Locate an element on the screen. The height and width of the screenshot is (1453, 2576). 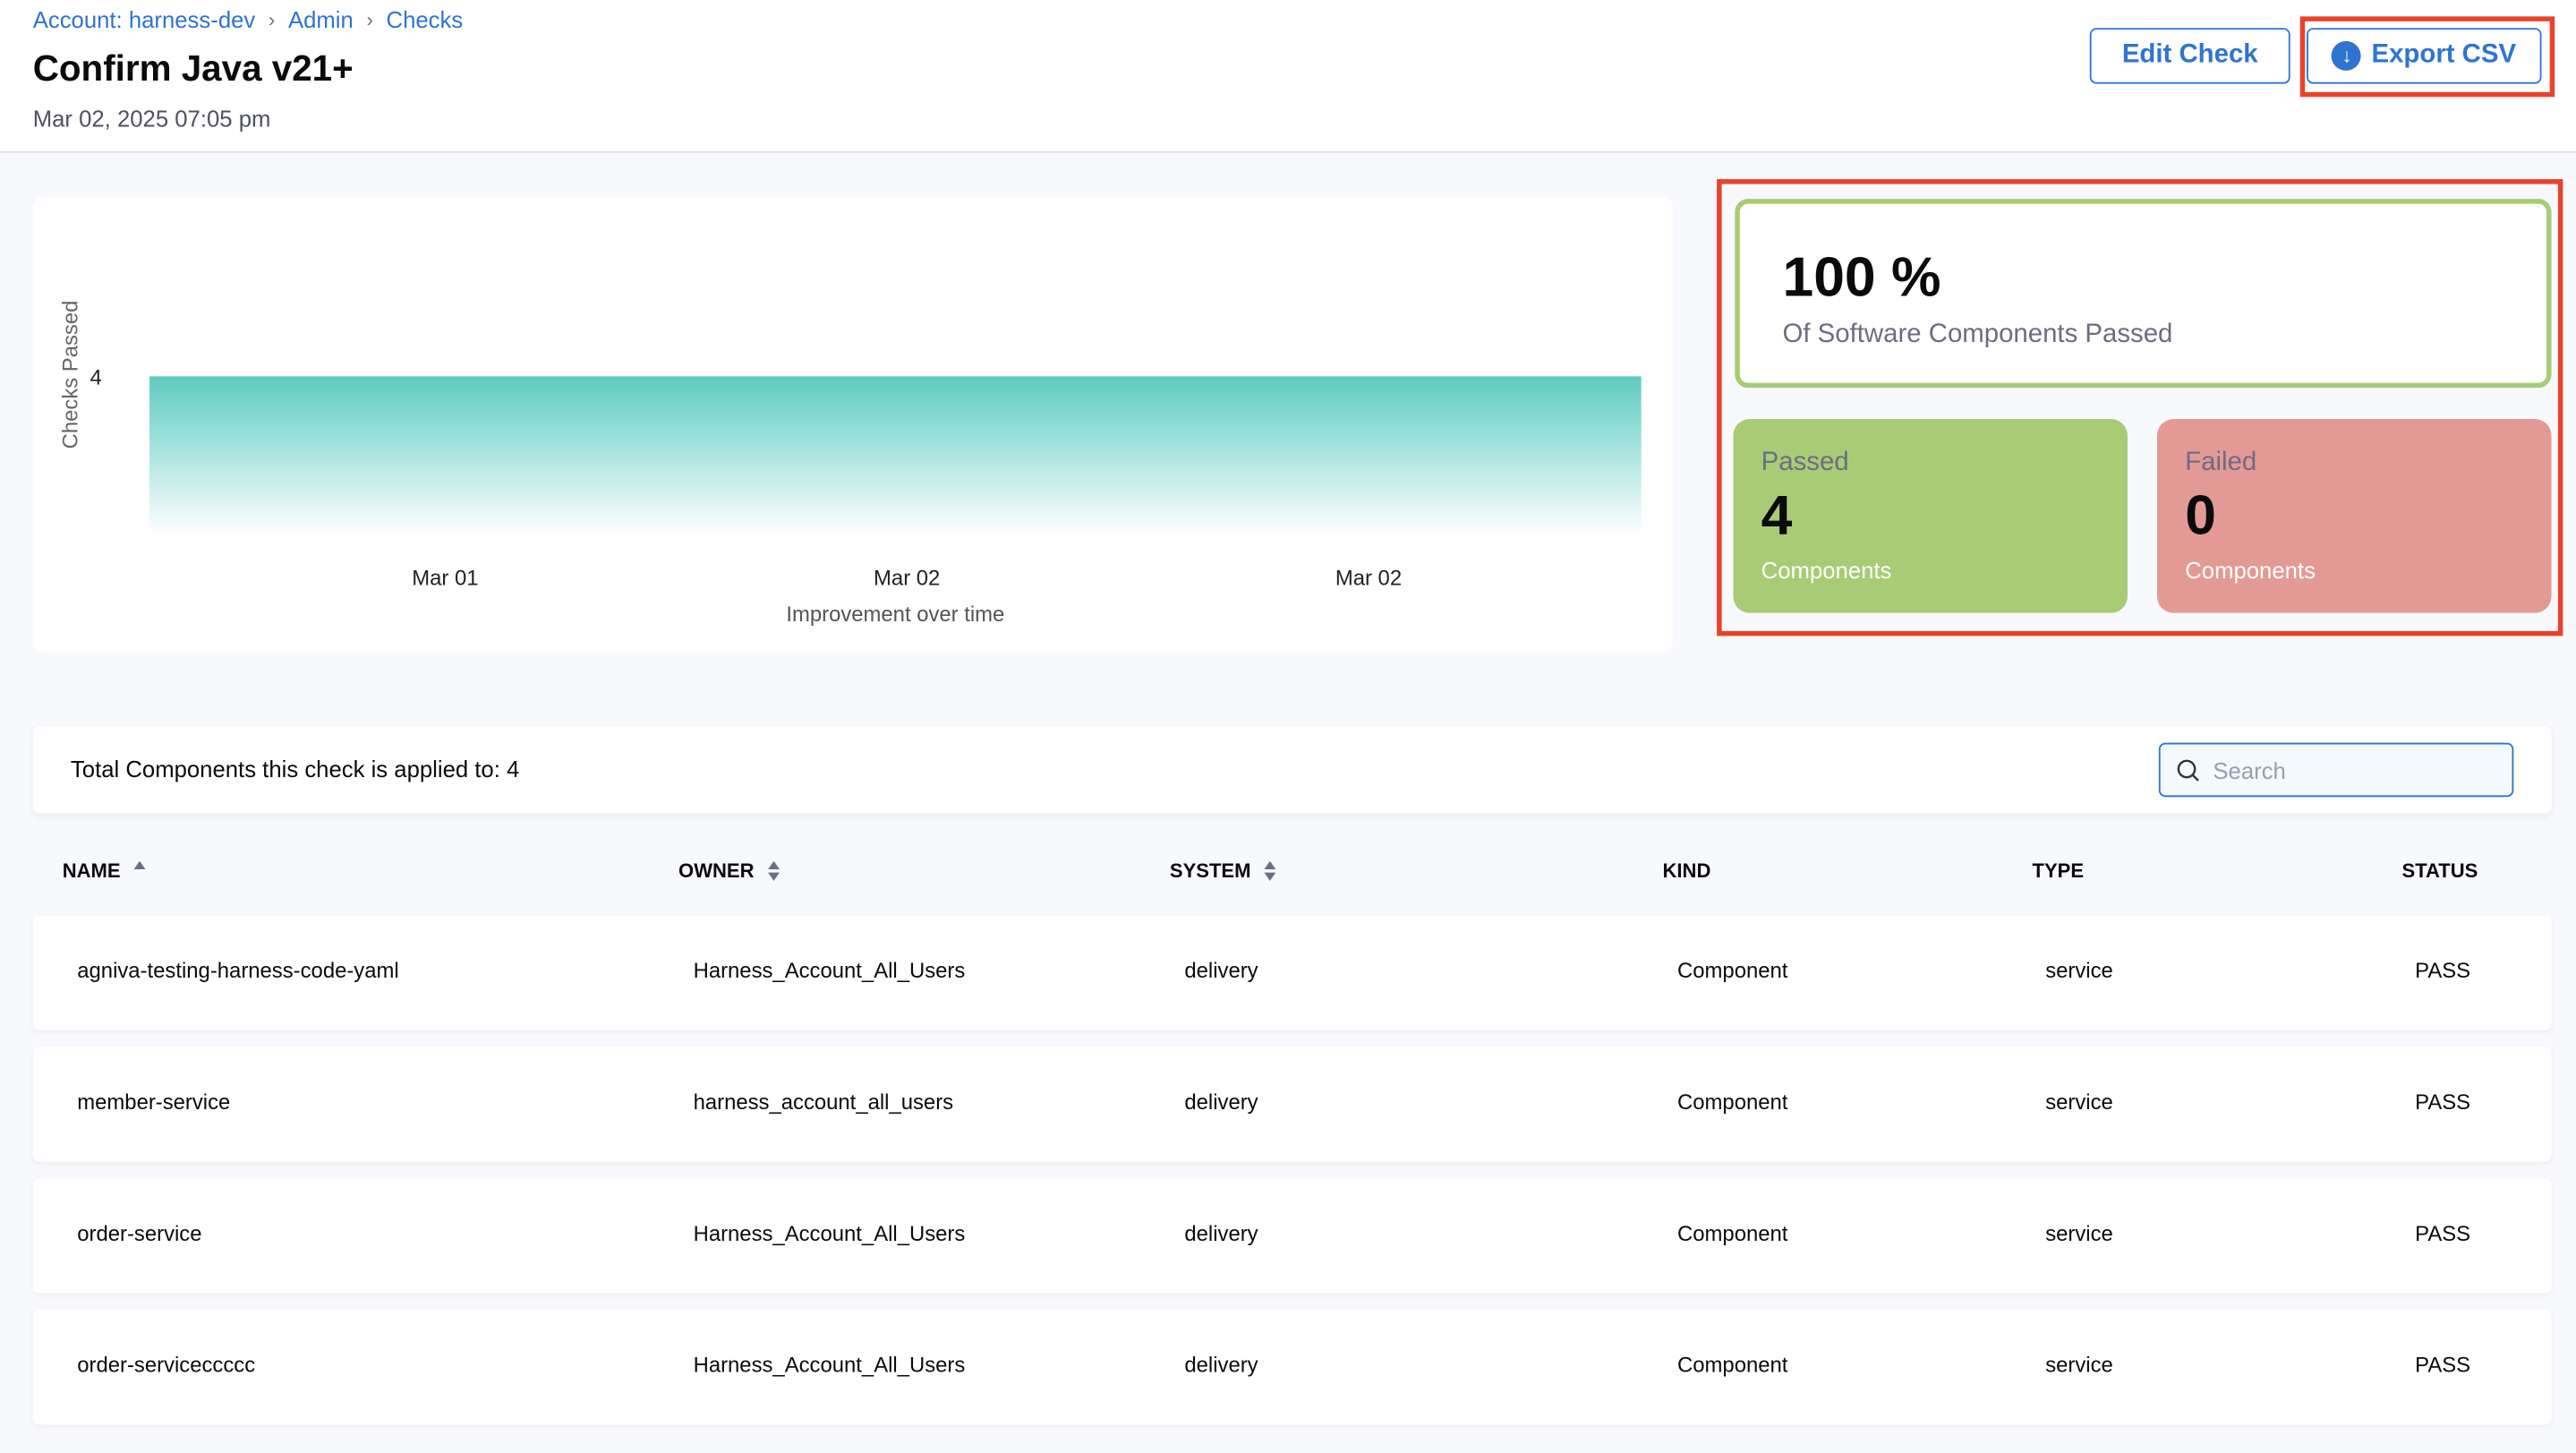
column-label: KIND is located at coordinates (1686, 871).